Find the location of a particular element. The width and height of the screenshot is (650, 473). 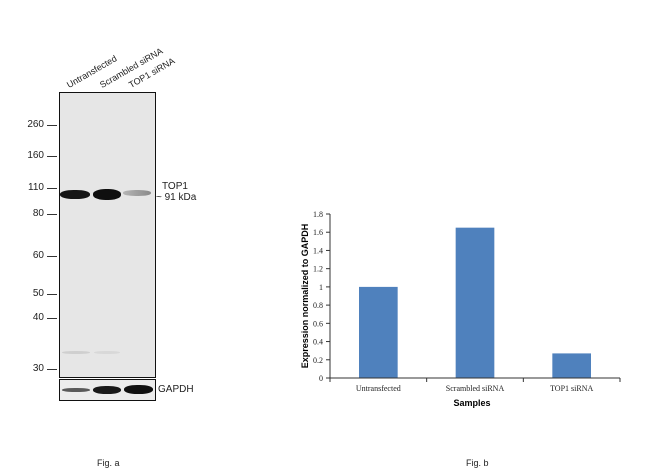

top1-band-untransfected is located at coordinates (75, 194).